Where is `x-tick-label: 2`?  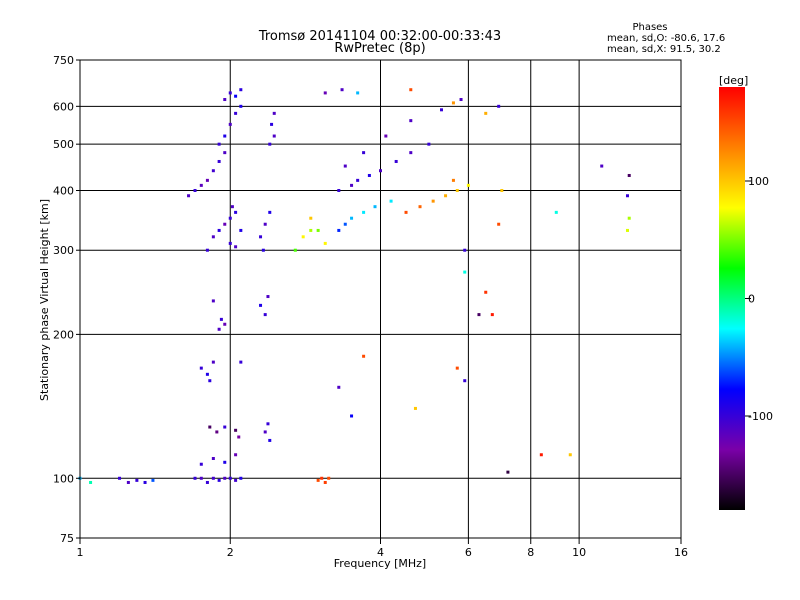
x-tick-label: 2 is located at coordinates (230, 552).